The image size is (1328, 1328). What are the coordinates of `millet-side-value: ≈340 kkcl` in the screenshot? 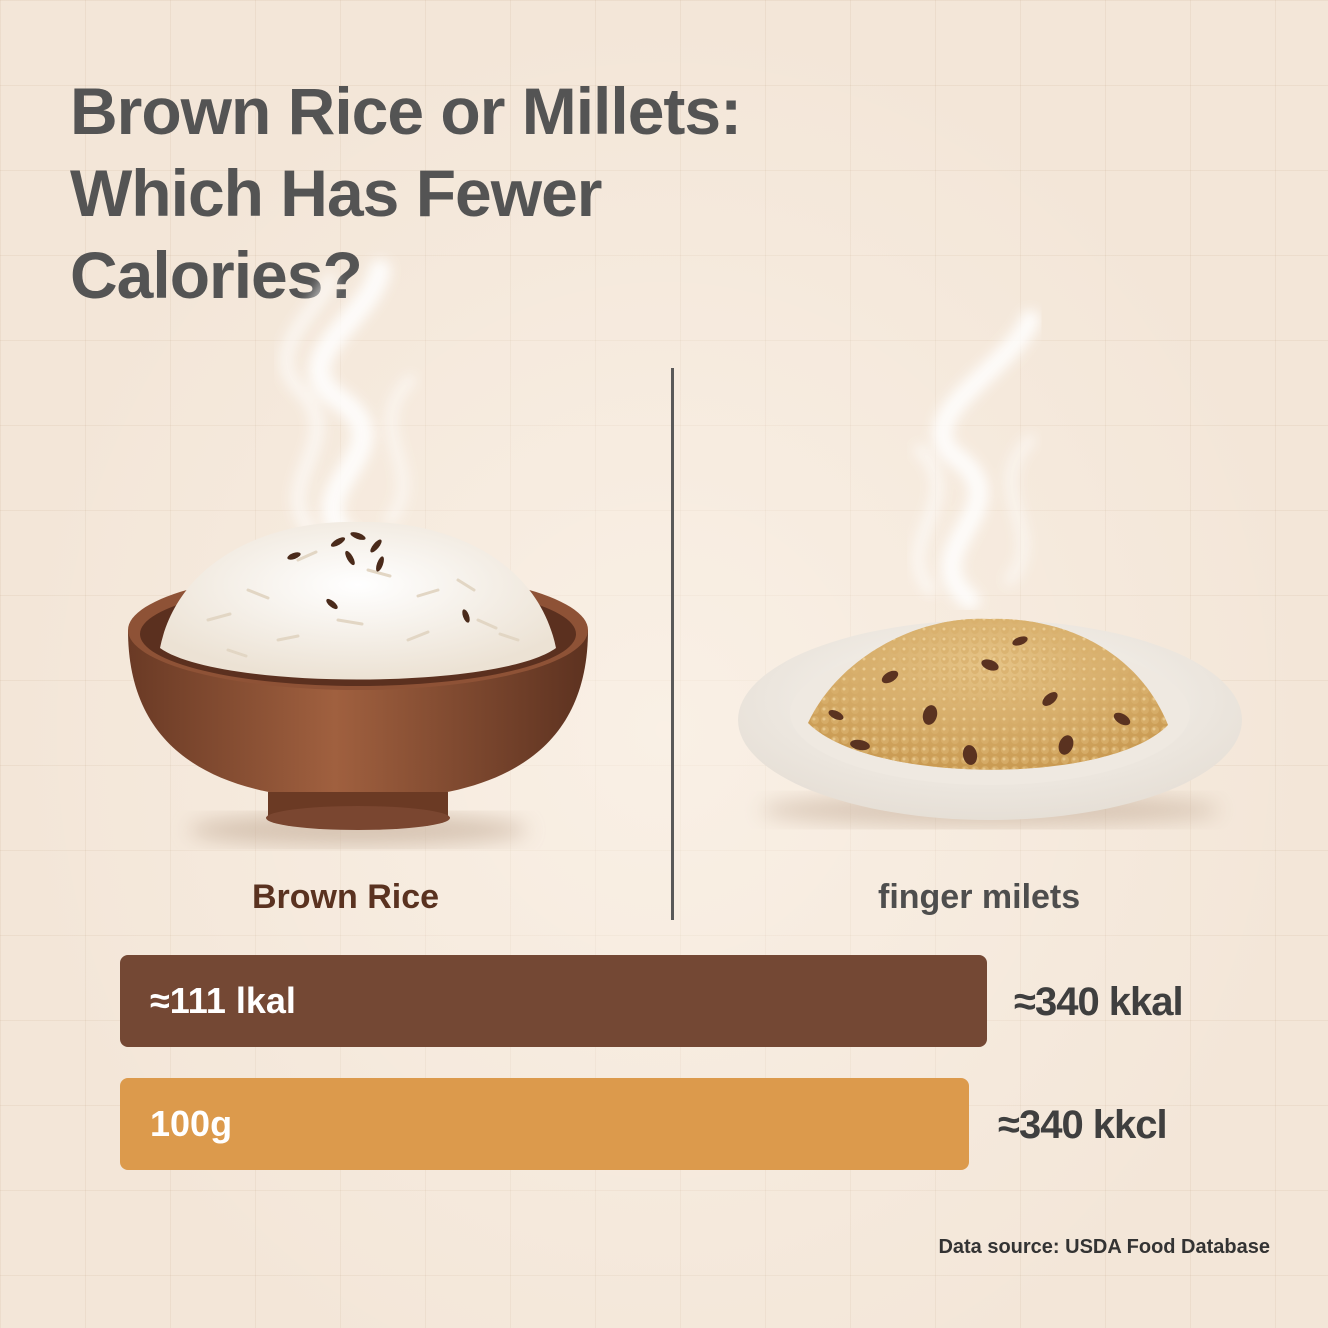 It's located at (1083, 1125).